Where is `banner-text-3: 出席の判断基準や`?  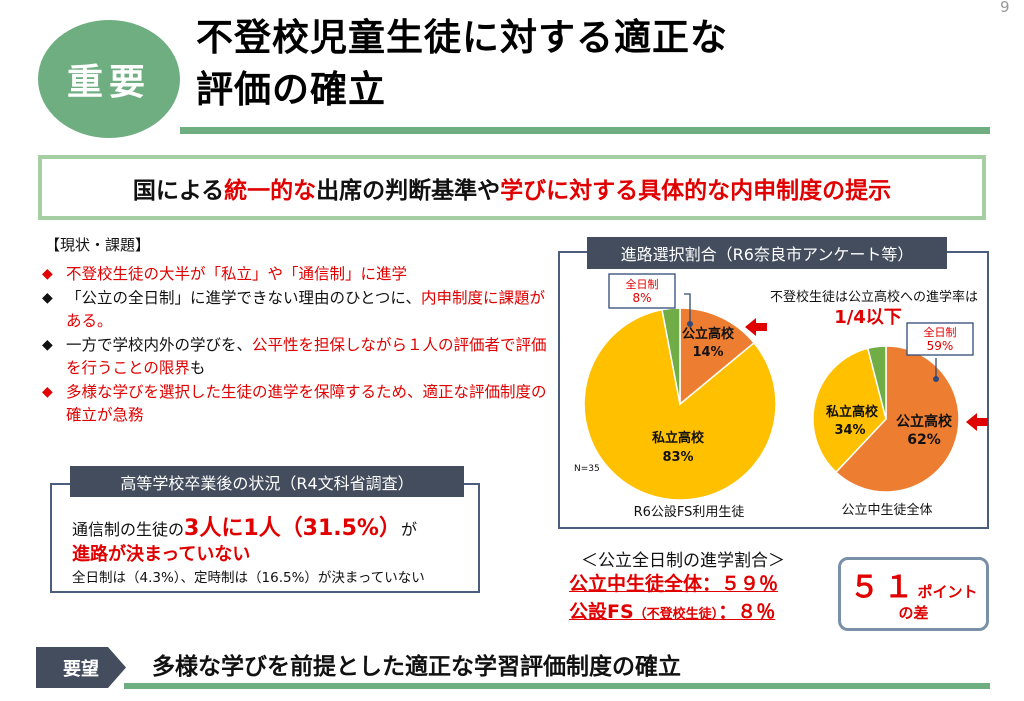
banner-text-3: 出席の判断基準や is located at coordinates (408, 190).